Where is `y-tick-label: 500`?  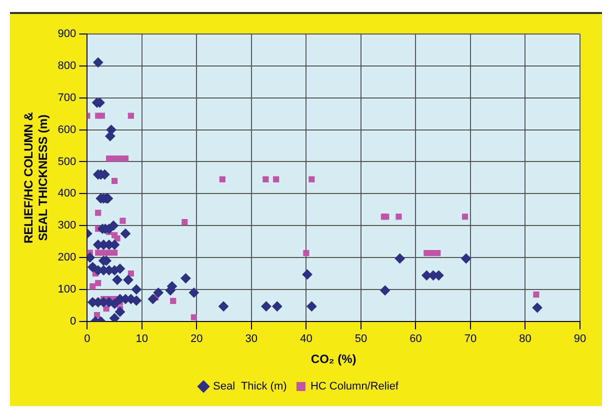
y-tick-label: 500 is located at coordinates (67, 162).